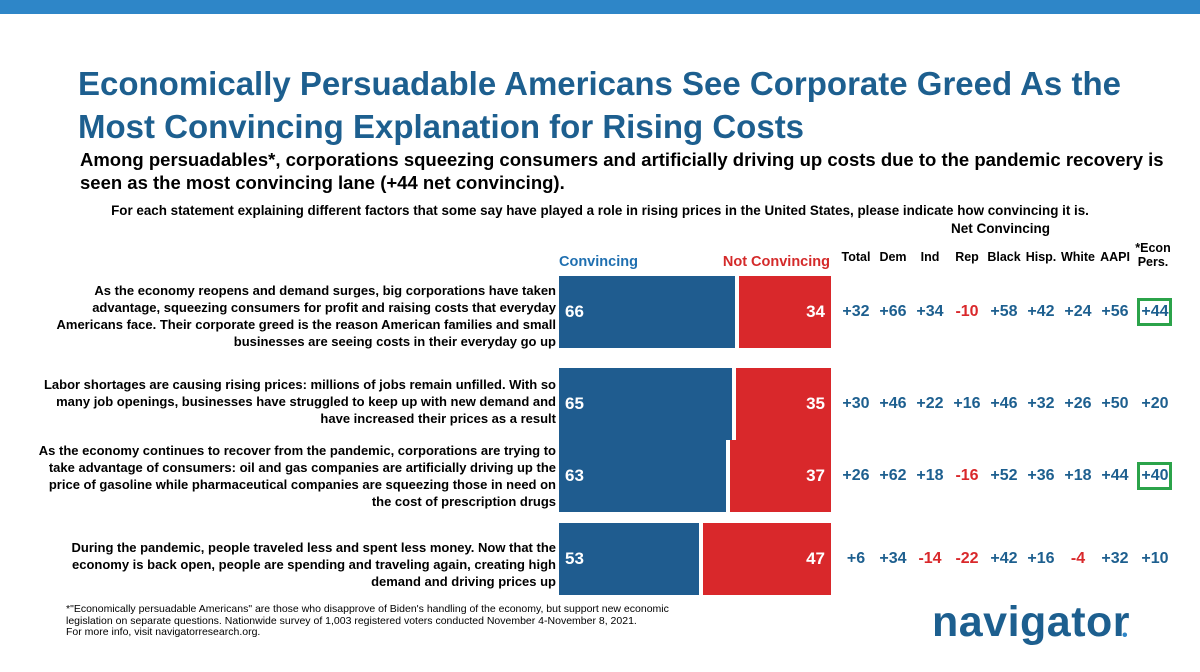  Describe the element at coordinates (930, 403) in the screenshot. I see `net-value: +22` at that location.